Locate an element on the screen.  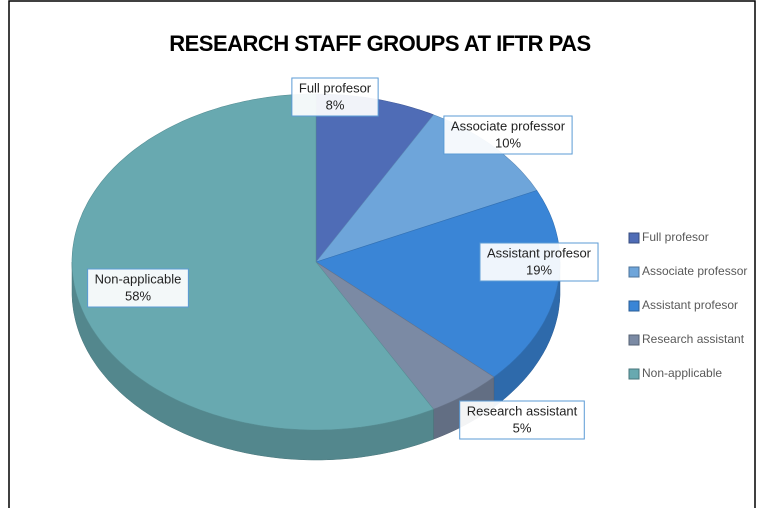
data-label: Associate professor 10% is located at coordinates (508, 135).